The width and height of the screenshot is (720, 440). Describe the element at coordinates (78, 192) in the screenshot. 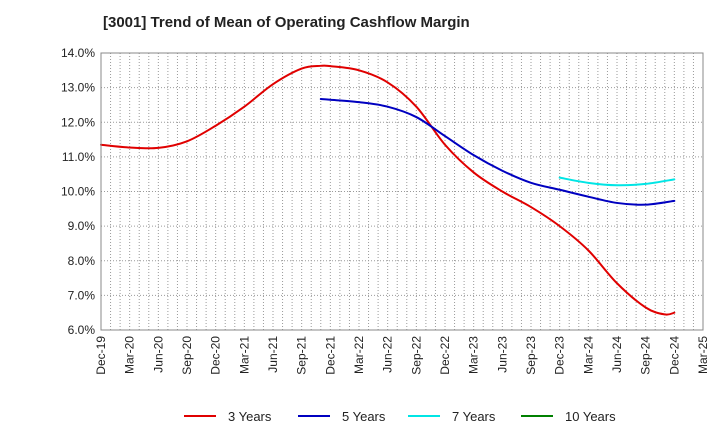

I see `y-tick-label: 10.0%` at that location.